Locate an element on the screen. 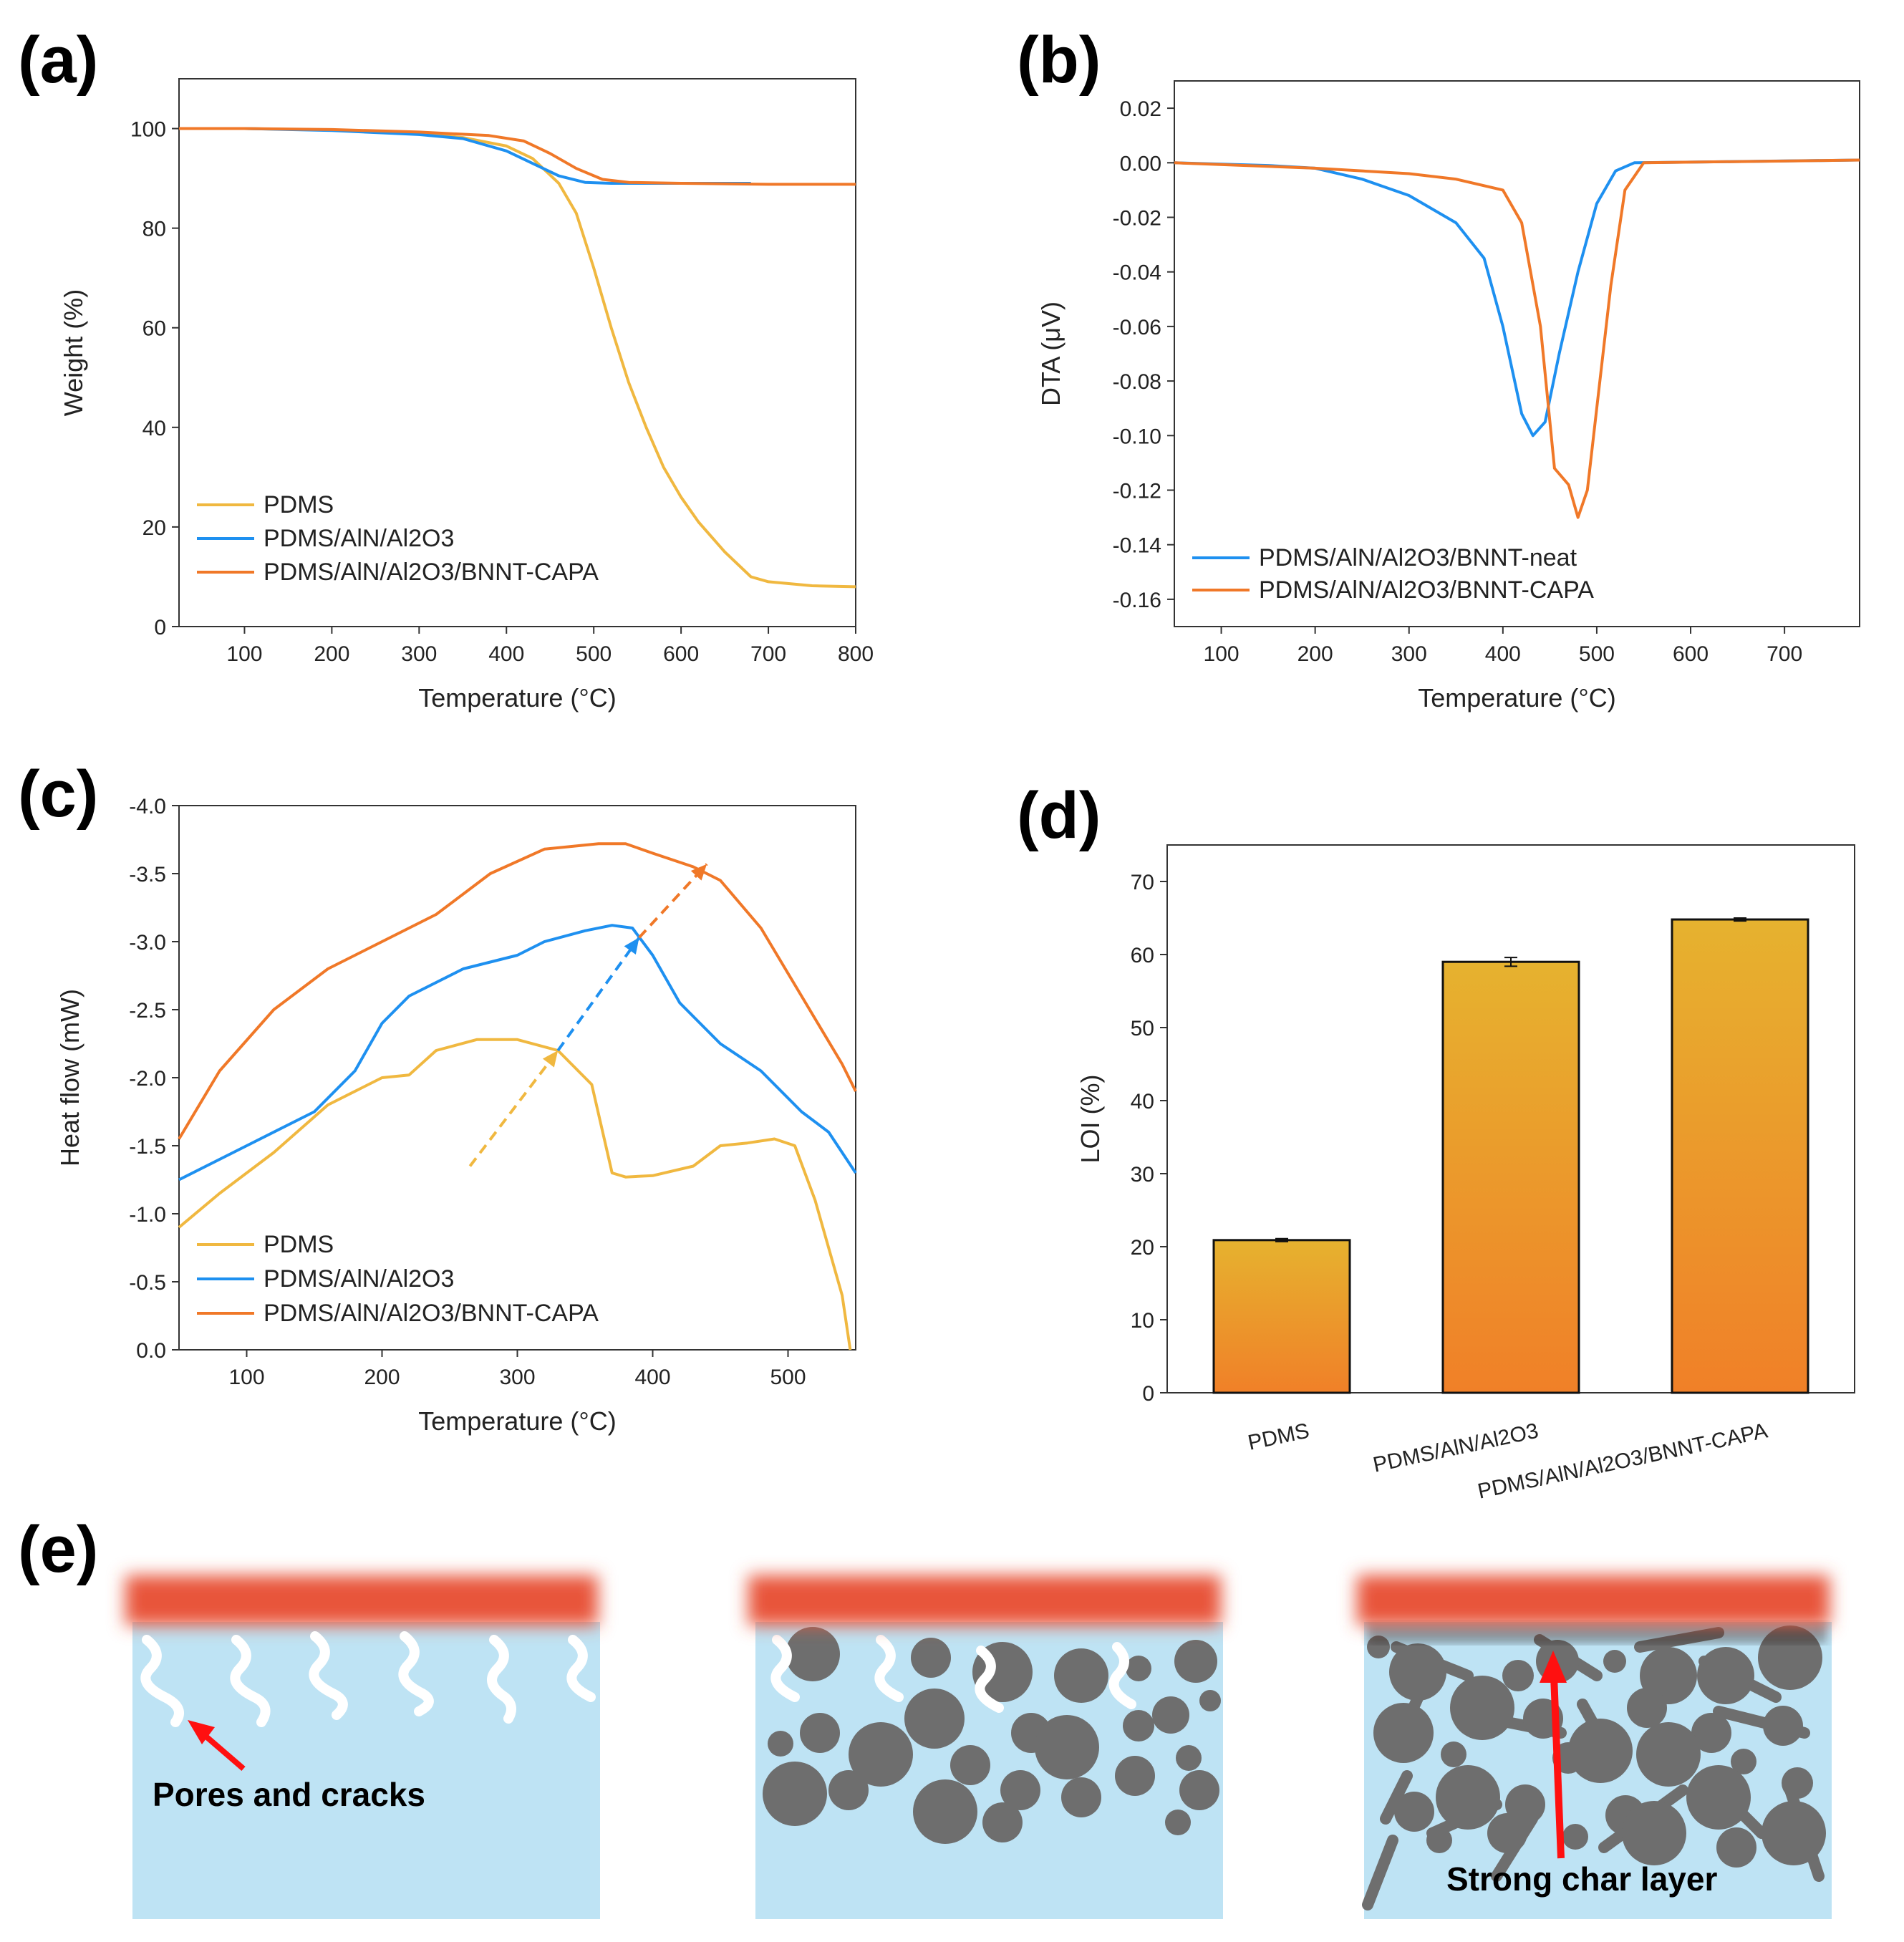  panel-label-d: (d) is located at coordinates (1059, 815).